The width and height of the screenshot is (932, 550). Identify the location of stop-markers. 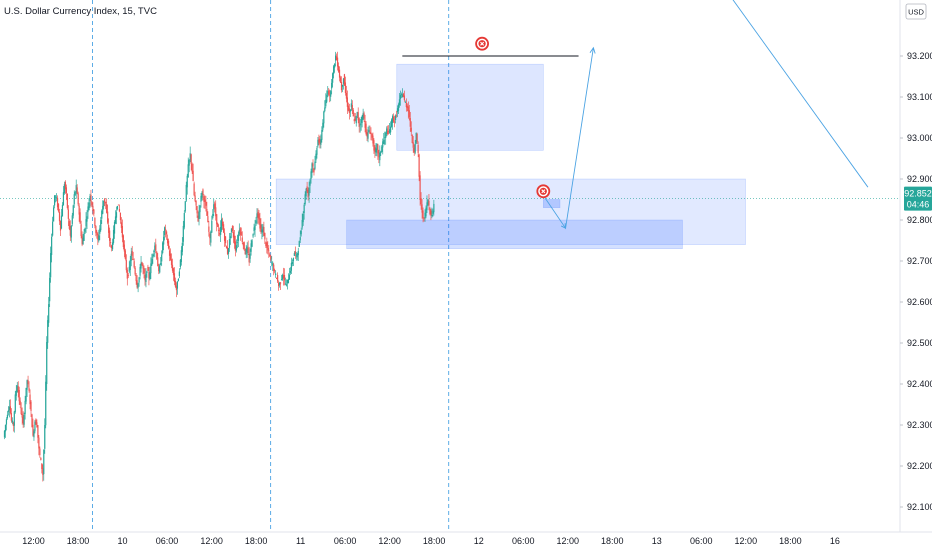
(513, 117).